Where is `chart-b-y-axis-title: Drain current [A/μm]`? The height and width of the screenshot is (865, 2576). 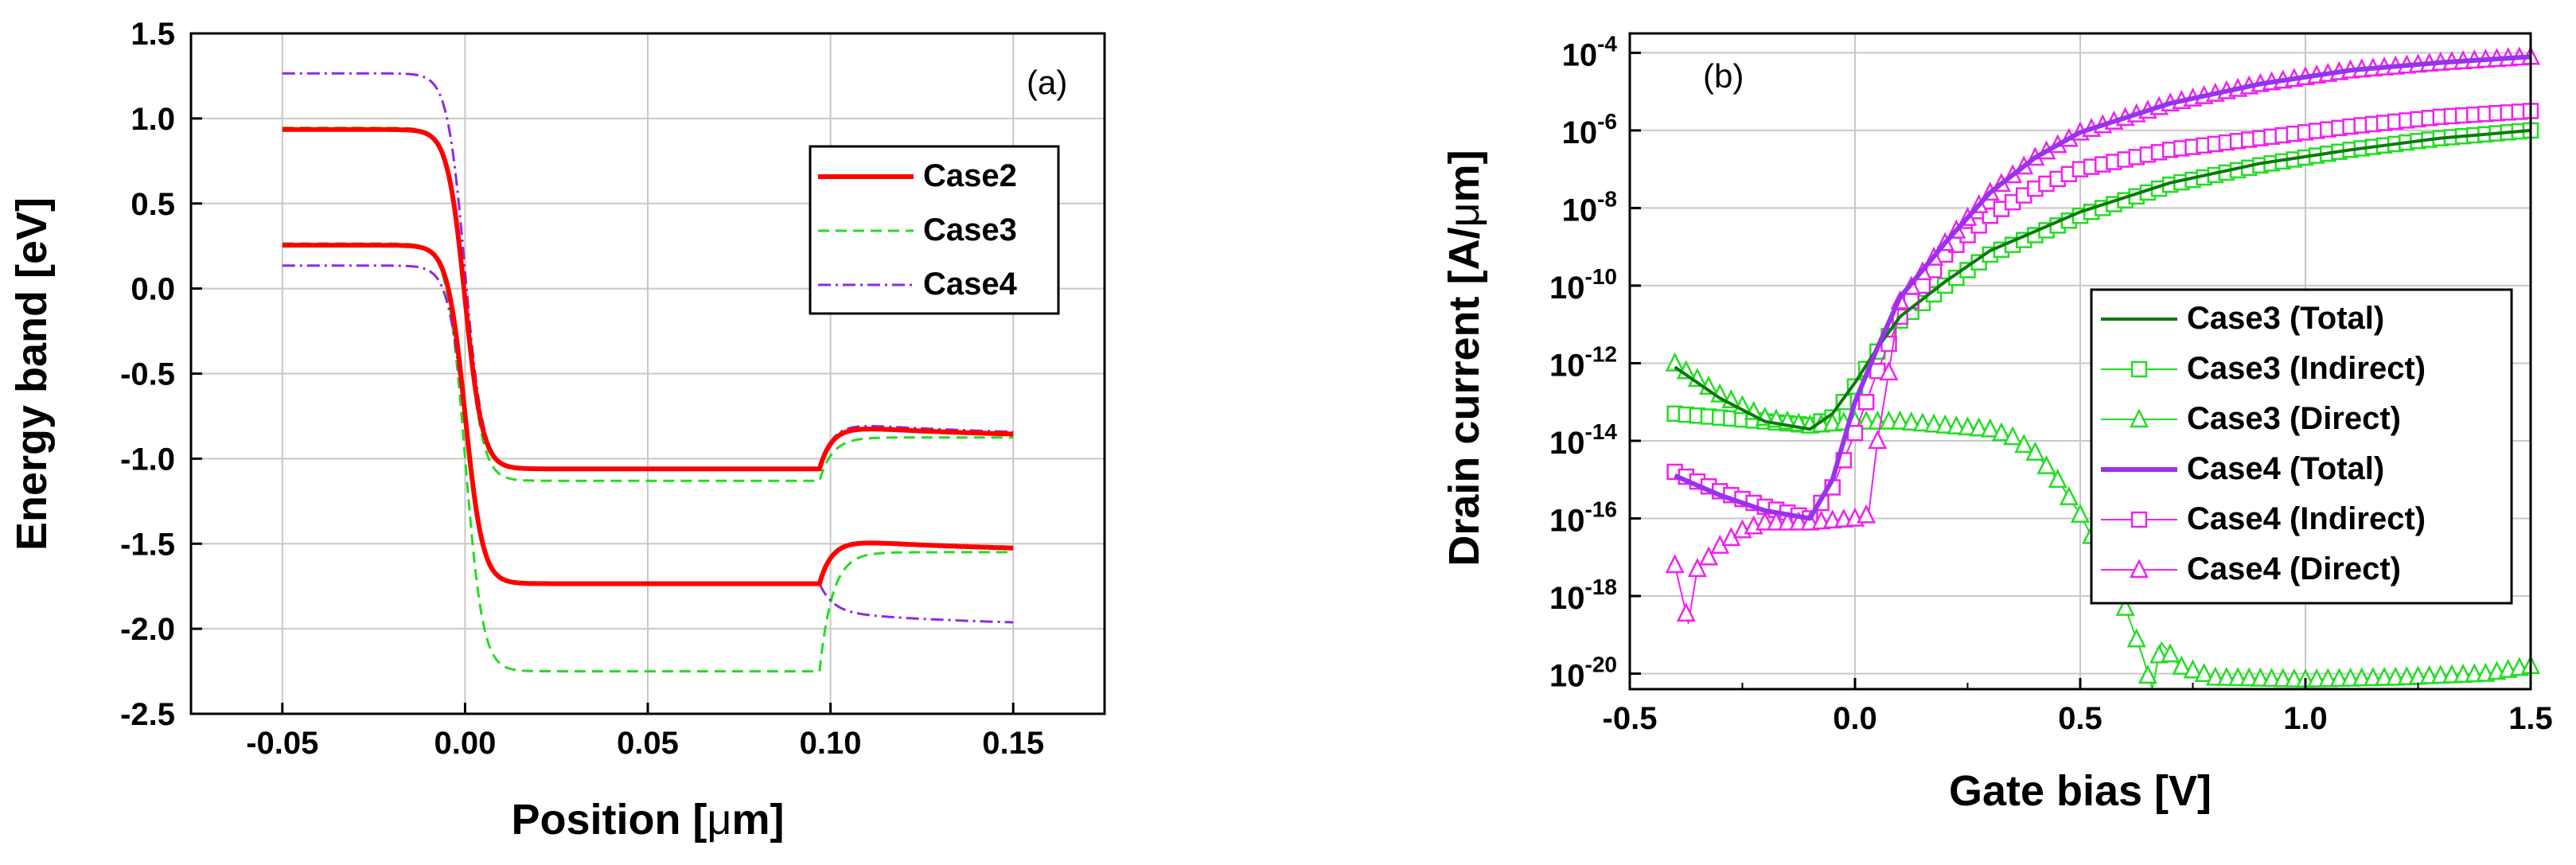 chart-b-y-axis-title: Drain current [A/μm] is located at coordinates (1464, 358).